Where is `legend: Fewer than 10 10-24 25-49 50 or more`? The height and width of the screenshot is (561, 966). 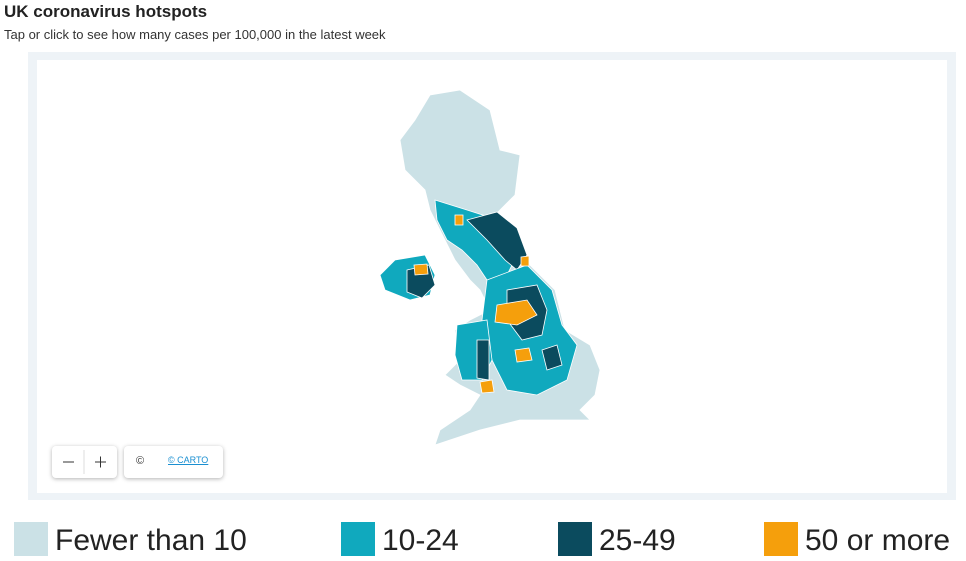 legend: Fewer than 10 10-24 25-49 50 or more is located at coordinates (483, 539).